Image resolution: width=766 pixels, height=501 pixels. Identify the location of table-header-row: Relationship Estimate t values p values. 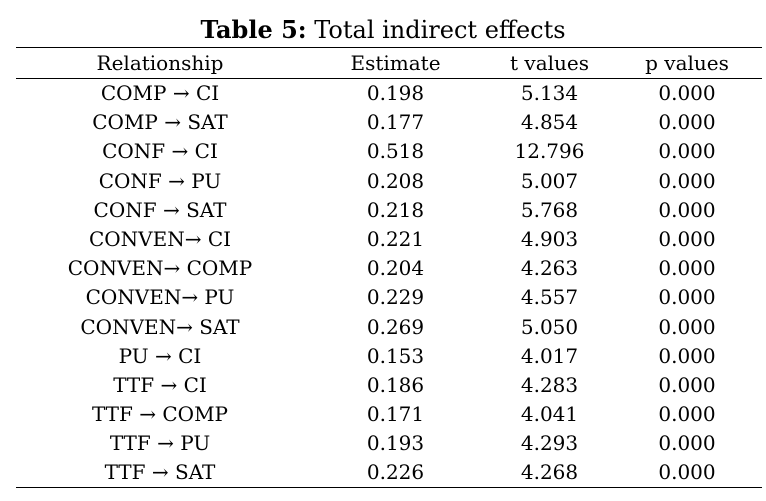
(389, 63).